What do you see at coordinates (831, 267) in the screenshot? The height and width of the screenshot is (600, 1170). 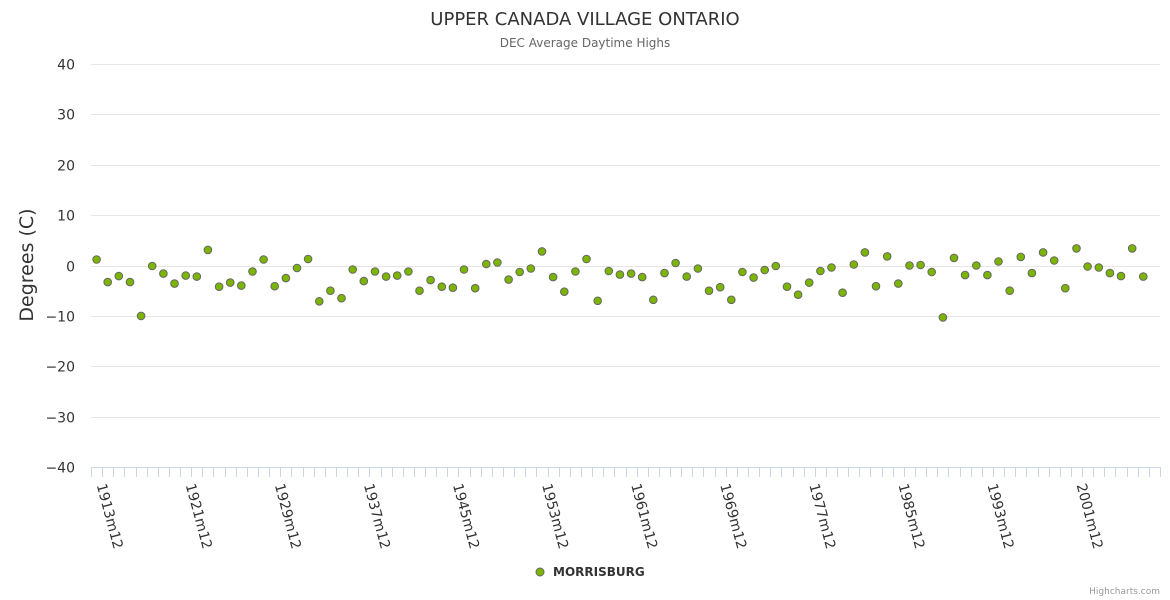 I see `data-point: 1979m12: -0.4` at bounding box center [831, 267].